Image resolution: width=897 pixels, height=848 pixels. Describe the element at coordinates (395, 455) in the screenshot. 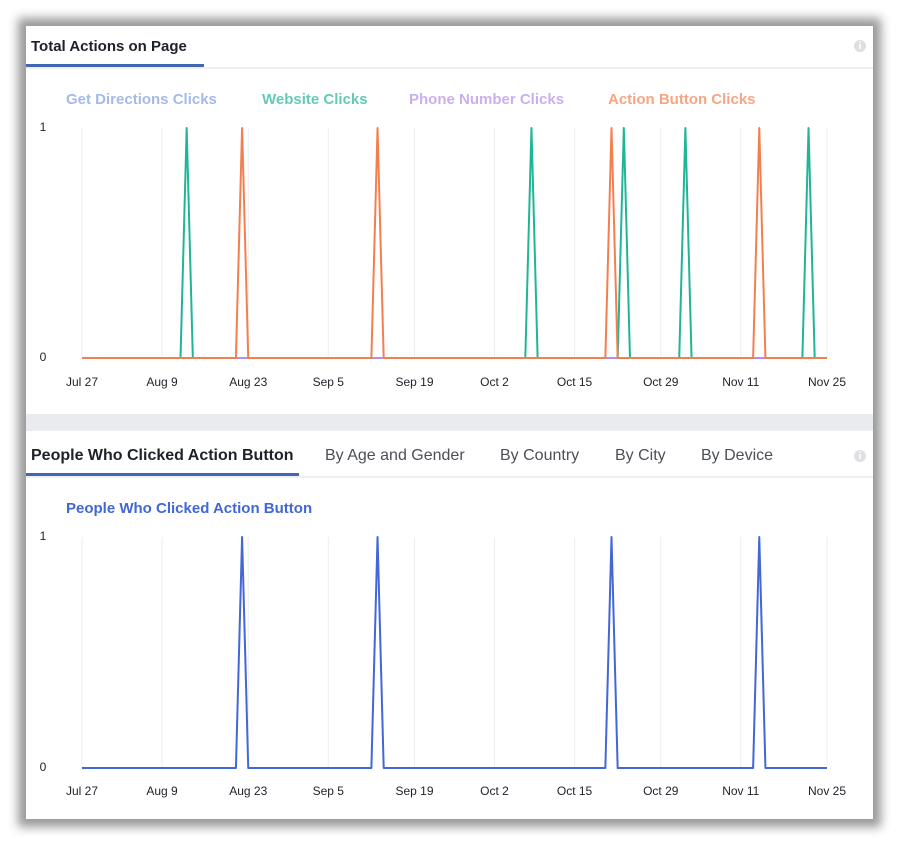

I see `tab: By Age and Gender` at that location.